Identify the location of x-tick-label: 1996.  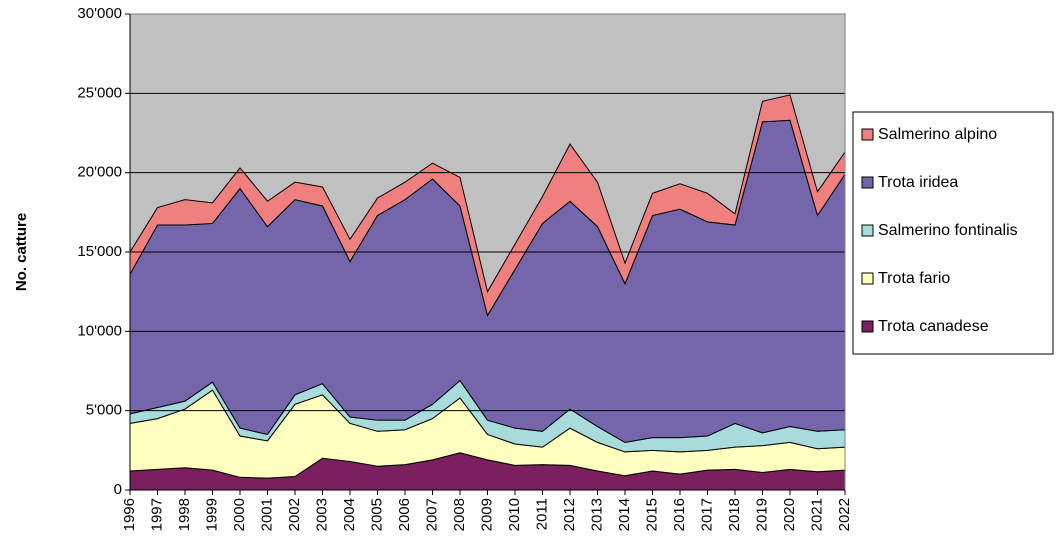
(129, 514).